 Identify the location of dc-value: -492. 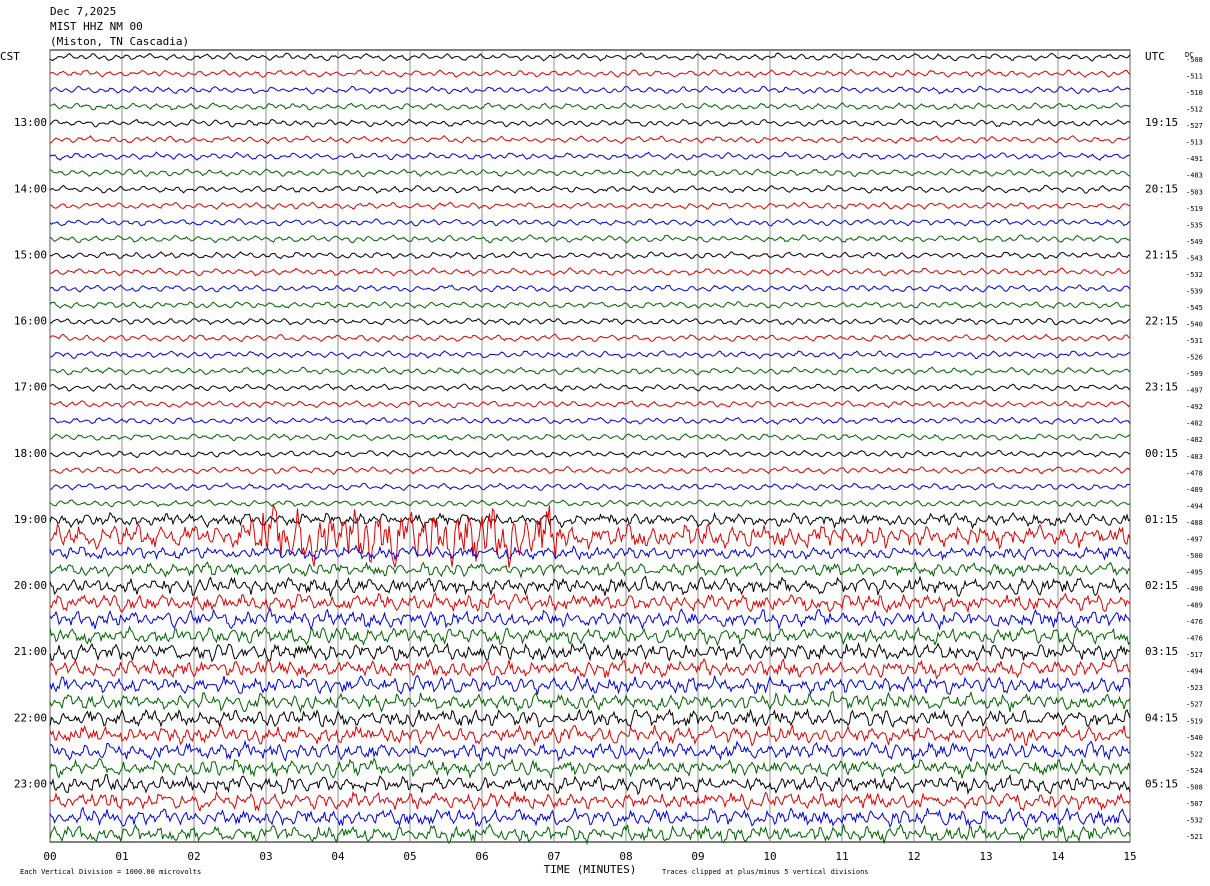
(1194, 407).